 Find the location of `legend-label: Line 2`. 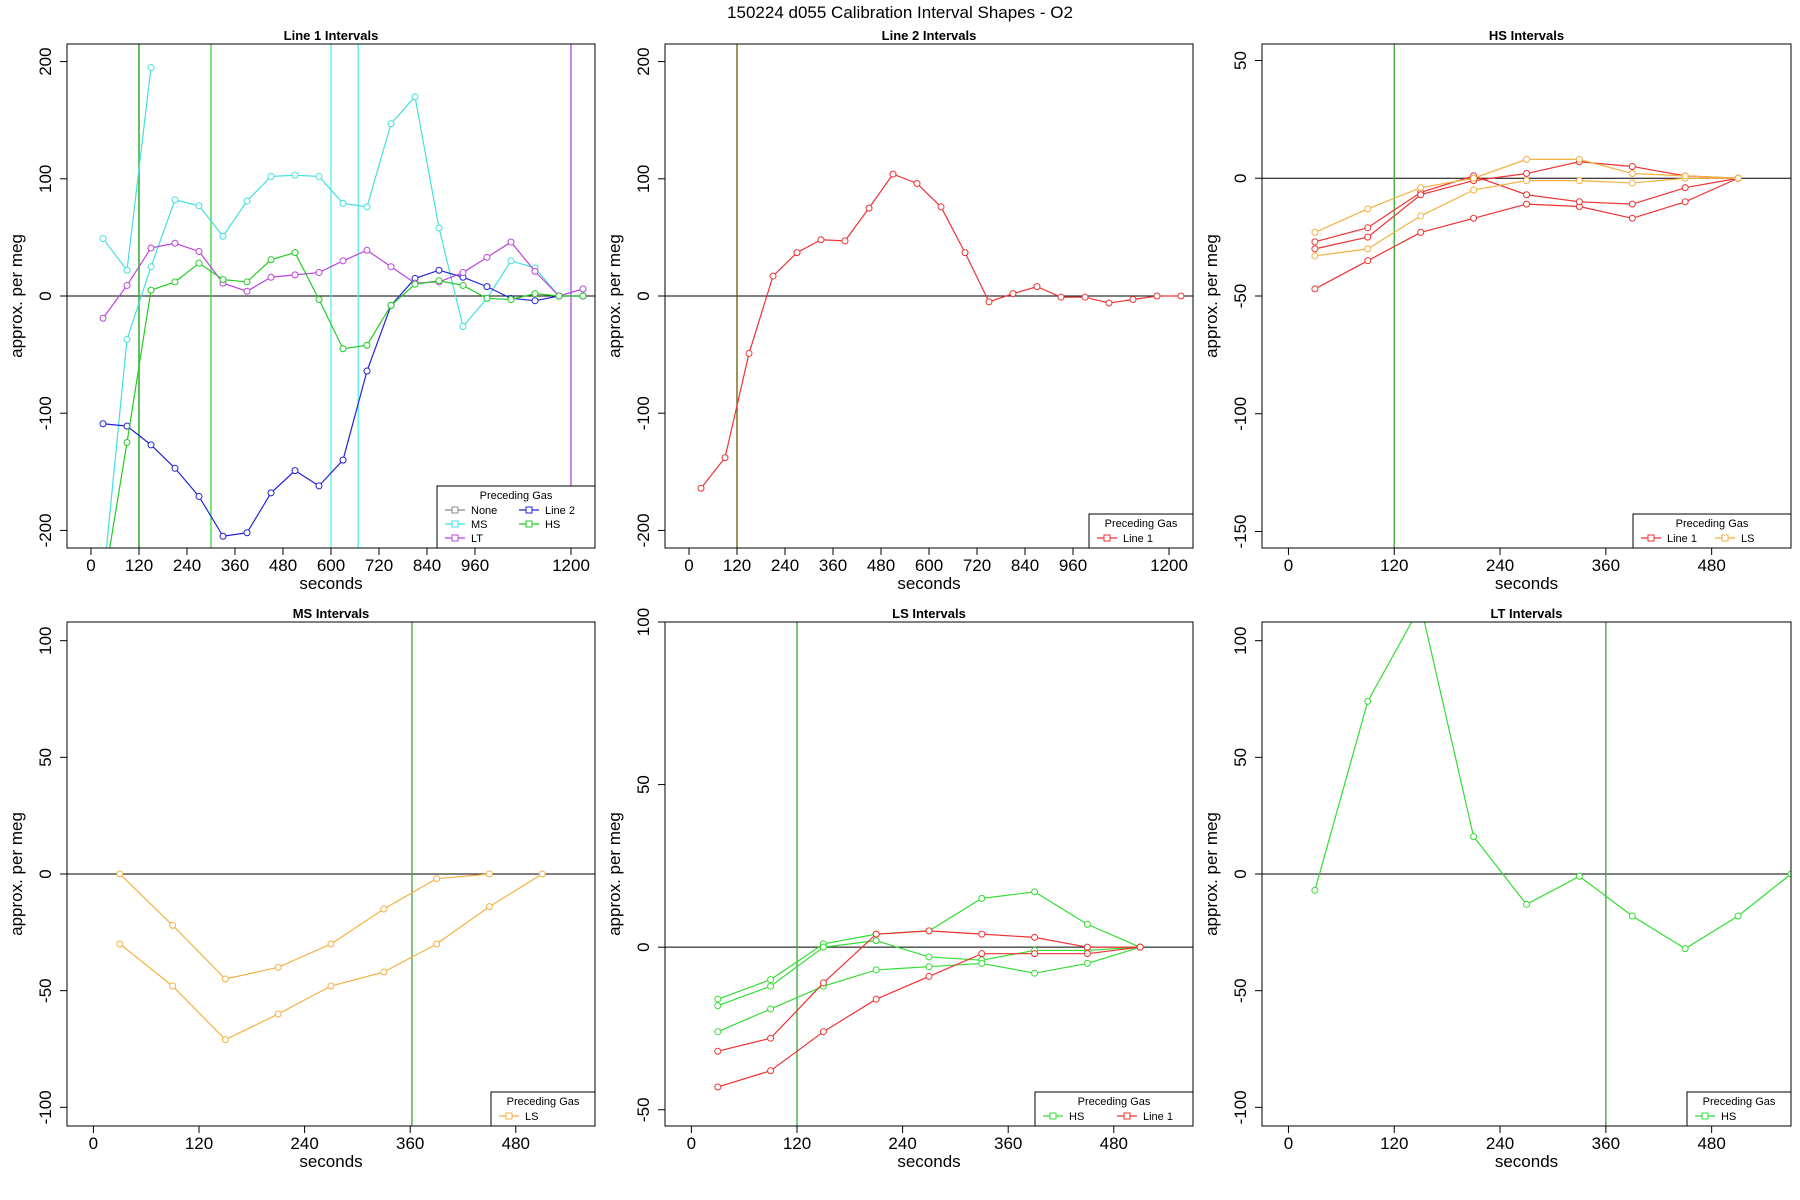

legend-label: Line 2 is located at coordinates (560, 511).